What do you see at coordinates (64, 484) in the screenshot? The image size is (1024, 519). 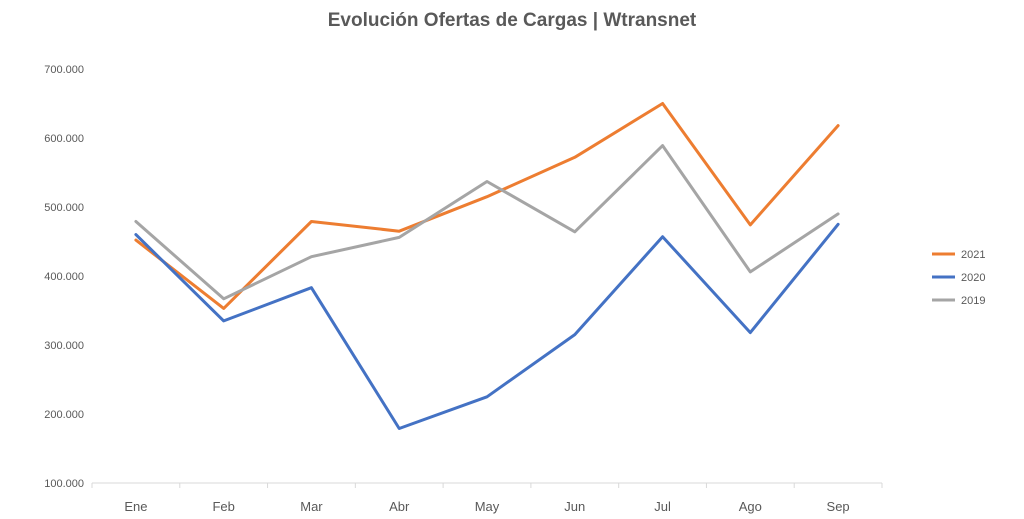 I see `y-tick-label: 100.000` at bounding box center [64, 484].